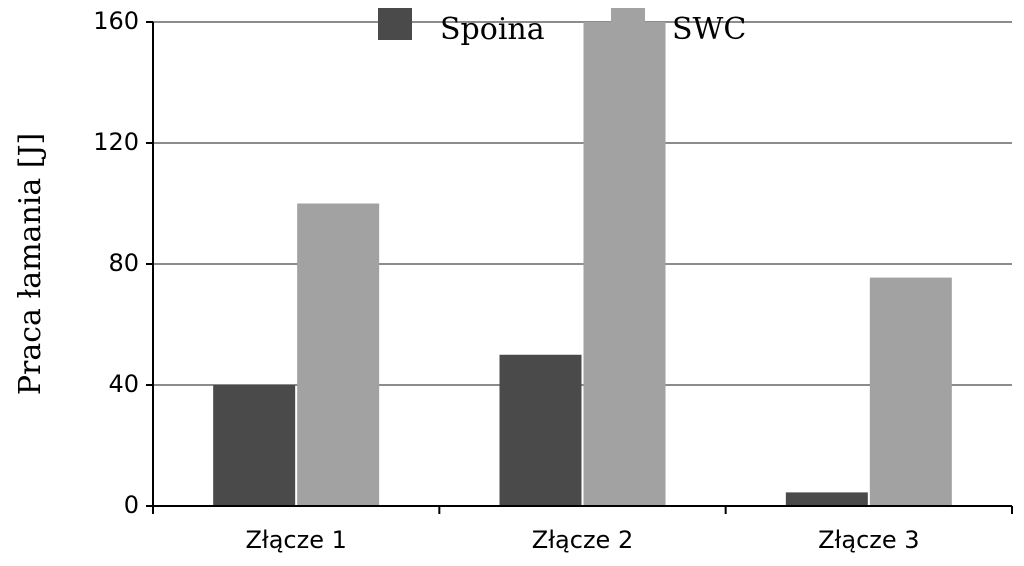  What do you see at coordinates (131, 505) in the screenshot?
I see `y-tick-label: 0` at bounding box center [131, 505].